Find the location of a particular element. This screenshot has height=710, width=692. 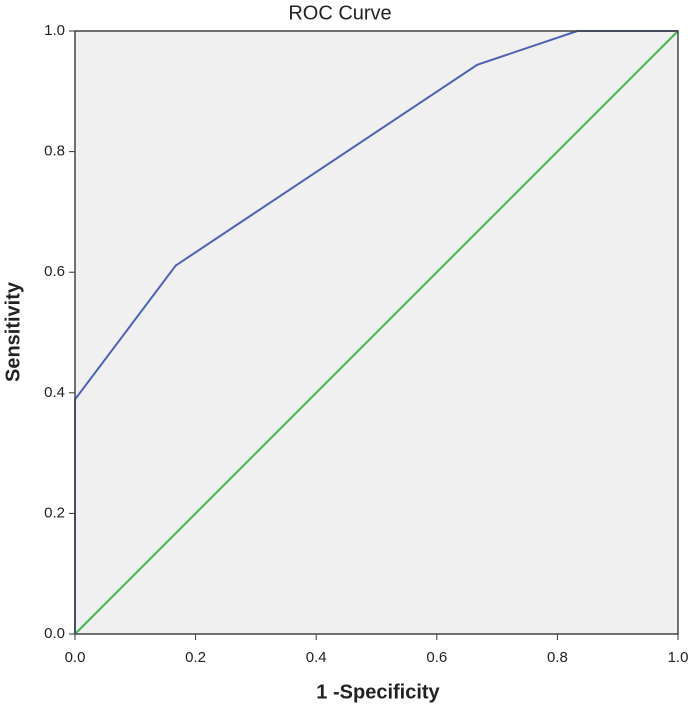

x-tick-label: 0.0 is located at coordinates (75, 657).